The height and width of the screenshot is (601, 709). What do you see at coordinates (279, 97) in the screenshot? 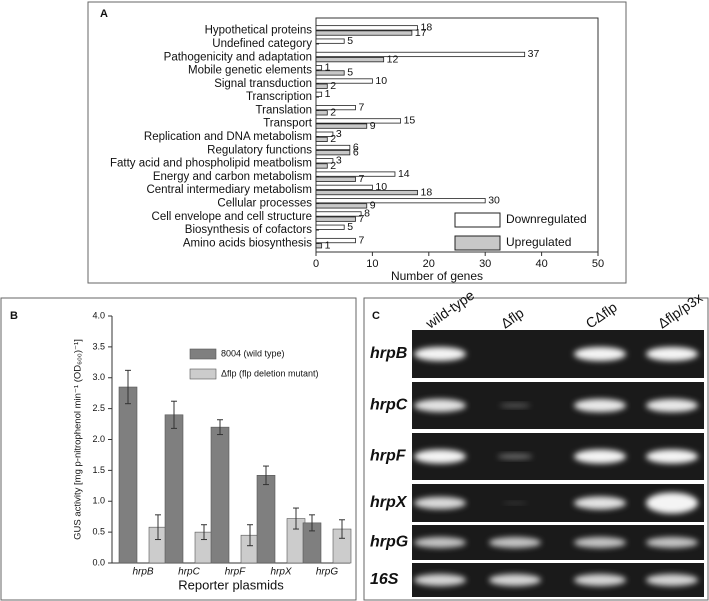
I see `y-tick-label: Transcription` at bounding box center [279, 97].